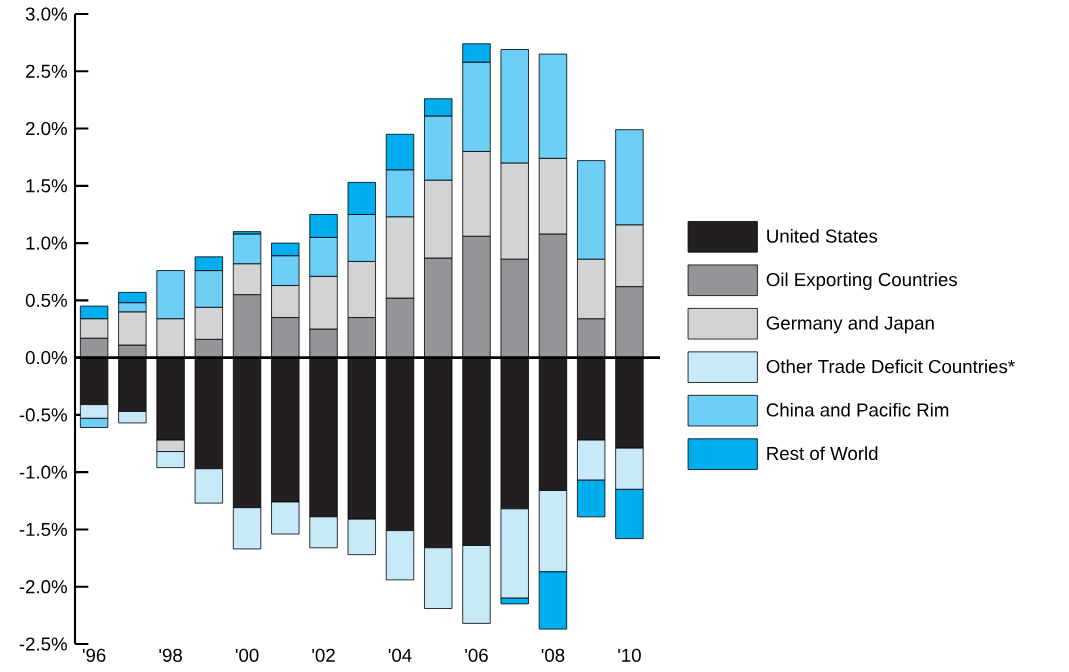 Image resolution: width=1069 pixels, height=672 pixels. Describe the element at coordinates (43, 529) in the screenshot. I see `y-tick-label: -1.5%` at that location.